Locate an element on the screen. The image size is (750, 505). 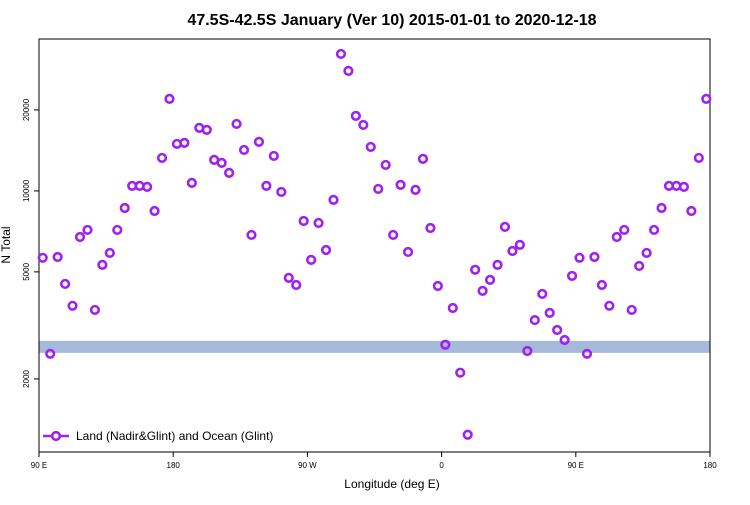
x-axis-label: Longitude (deg E) is located at coordinates (391, 484).